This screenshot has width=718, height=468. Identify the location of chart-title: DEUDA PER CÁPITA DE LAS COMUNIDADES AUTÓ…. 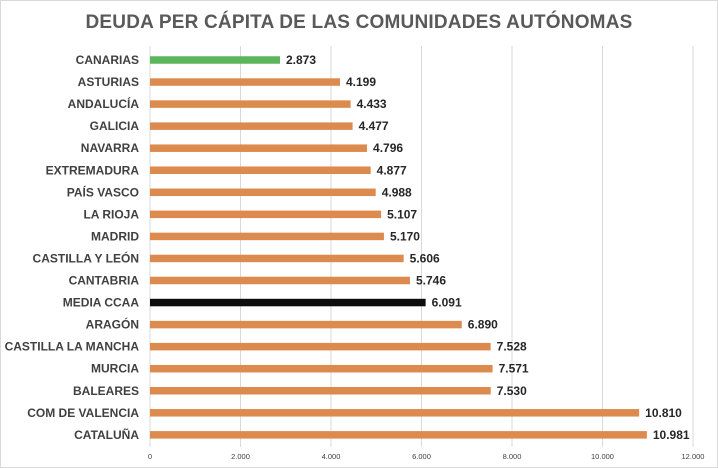
(359, 22).